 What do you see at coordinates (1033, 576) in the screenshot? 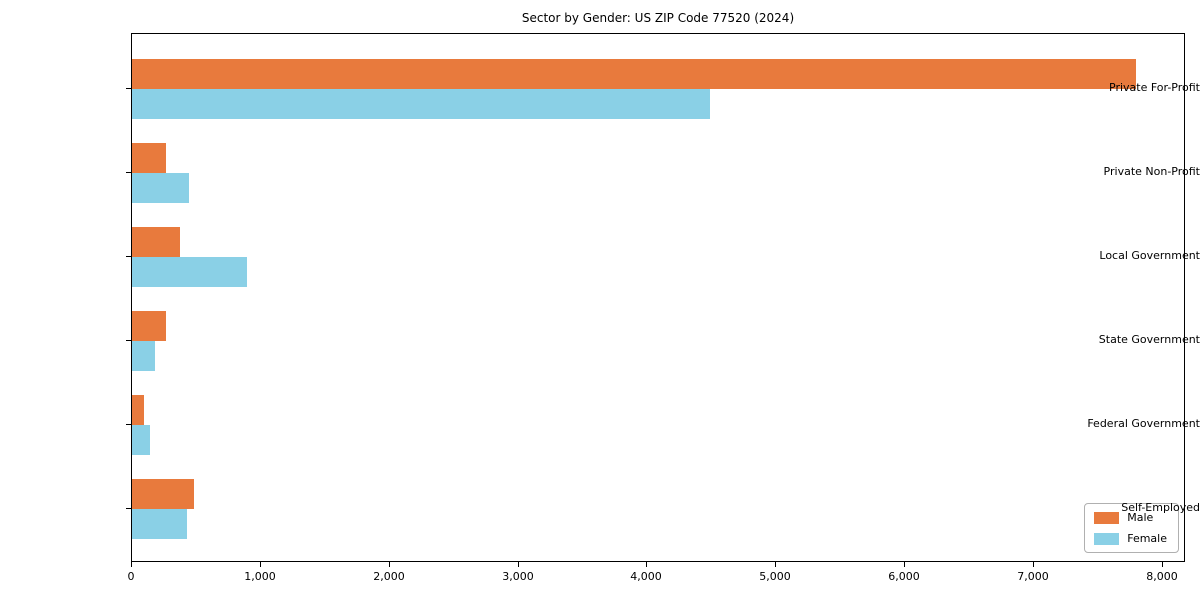
I see `xtick-label: 7,000` at bounding box center [1033, 576].